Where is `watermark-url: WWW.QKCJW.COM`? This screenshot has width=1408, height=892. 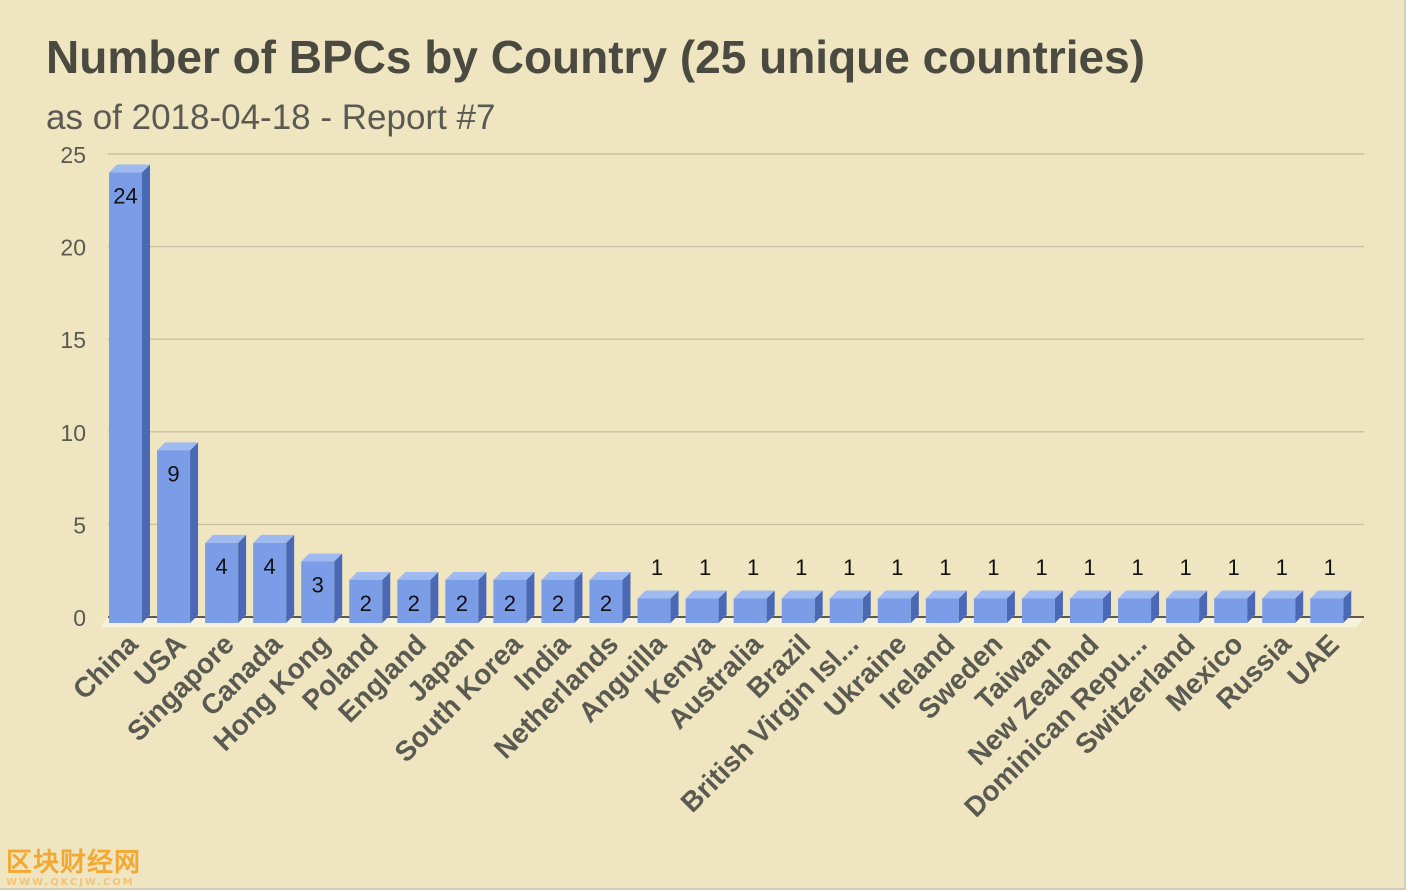
watermark-url: WWW.QKCJW.COM is located at coordinates (70, 882).